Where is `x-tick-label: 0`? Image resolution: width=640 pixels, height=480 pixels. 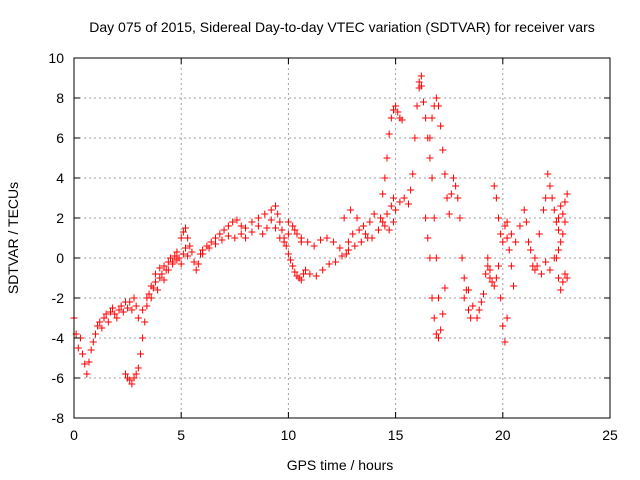
x-tick-label: 0 is located at coordinates (74, 435).